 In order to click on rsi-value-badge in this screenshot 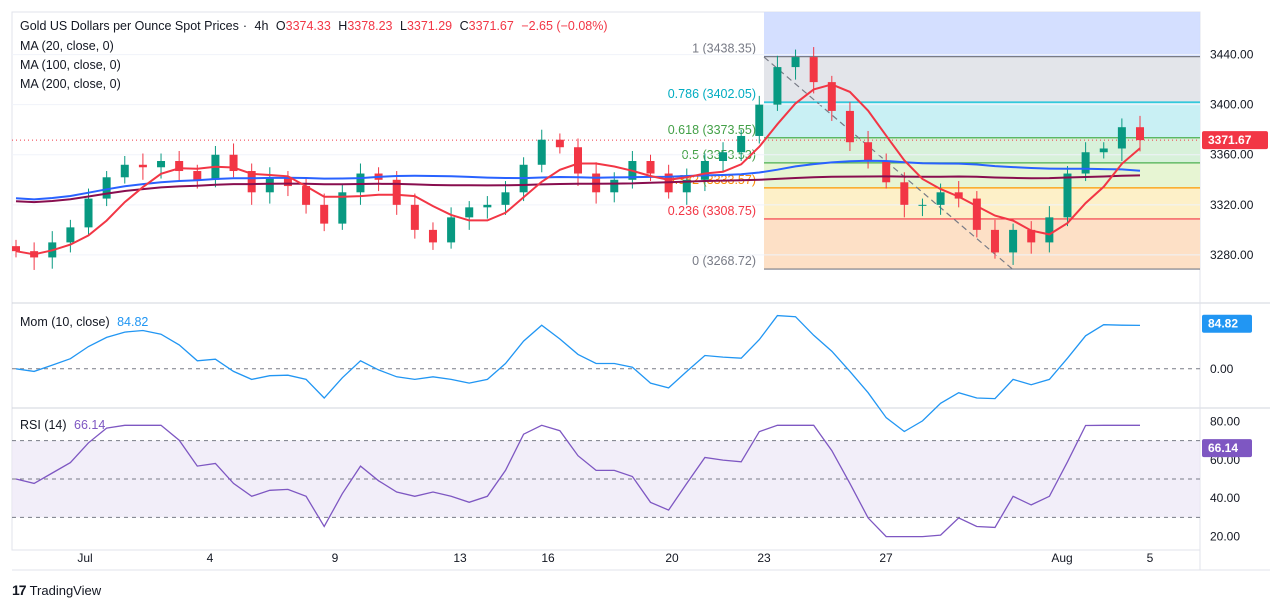, I will do `click(1227, 448)`.